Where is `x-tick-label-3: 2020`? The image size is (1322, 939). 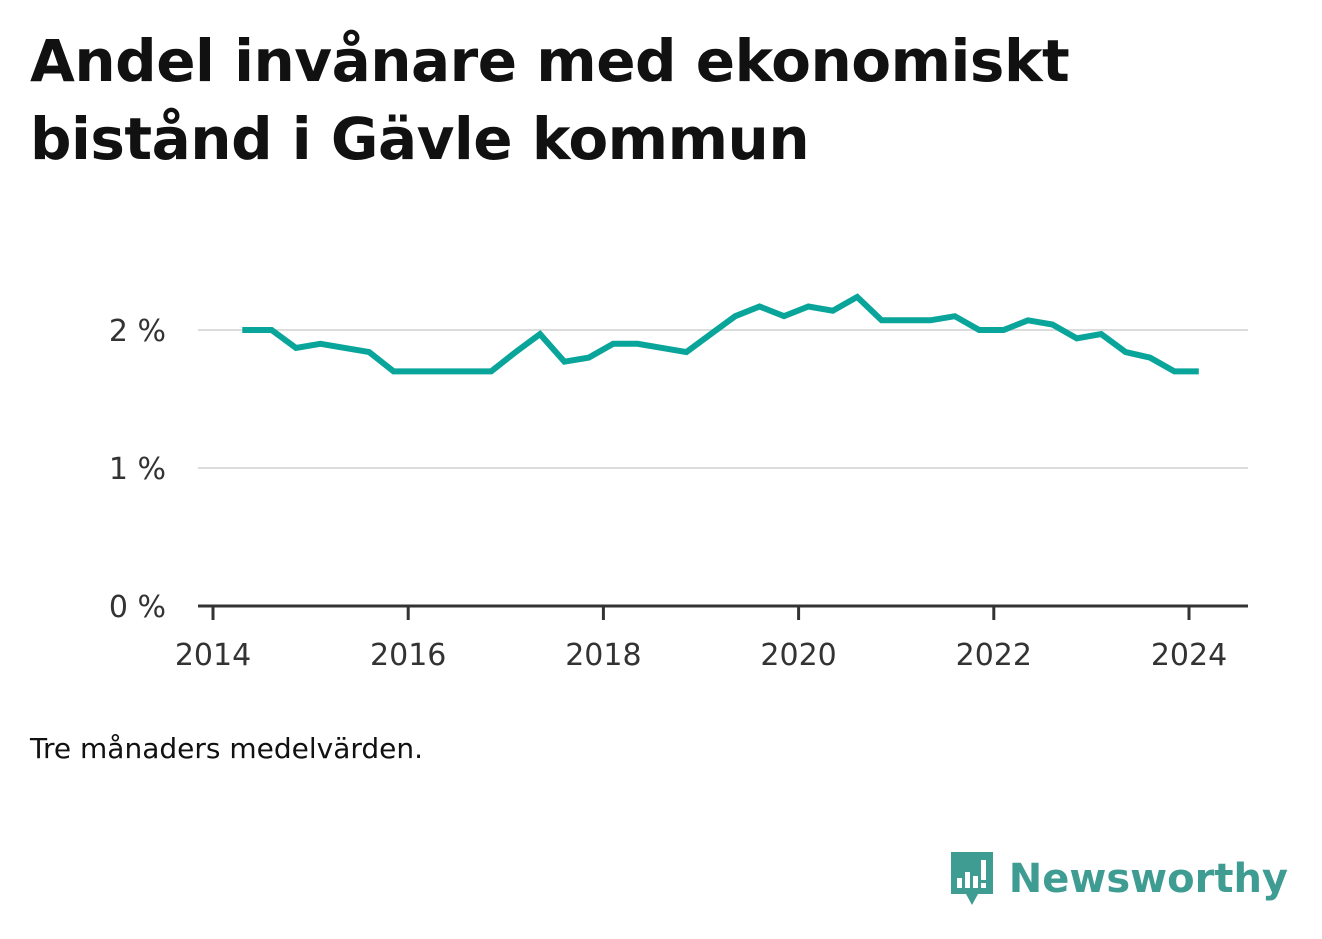 x-tick-label-3: 2020 is located at coordinates (798, 655).